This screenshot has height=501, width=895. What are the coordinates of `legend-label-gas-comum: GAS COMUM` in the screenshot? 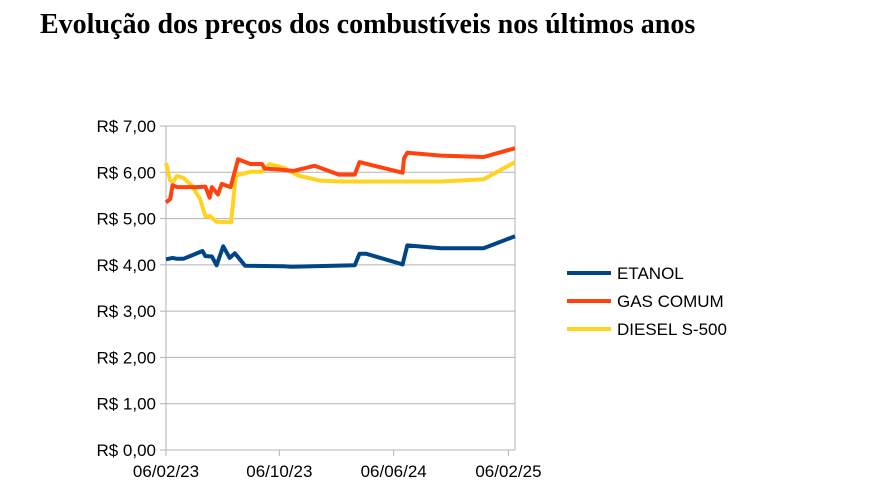 It's located at (670, 301).